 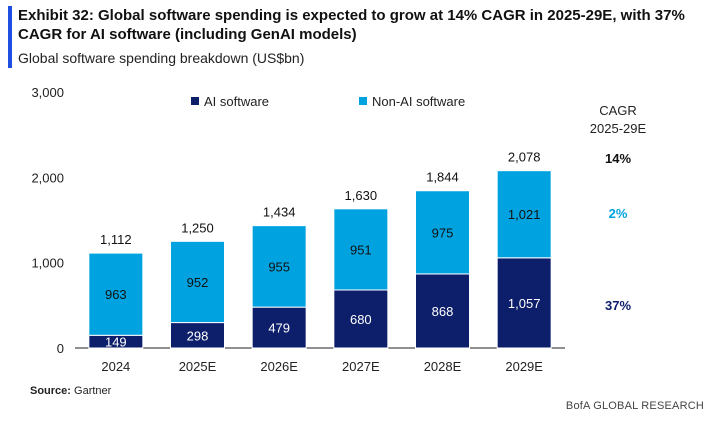 What do you see at coordinates (618, 110) in the screenshot?
I see `cagr-header: CAGR` at bounding box center [618, 110].